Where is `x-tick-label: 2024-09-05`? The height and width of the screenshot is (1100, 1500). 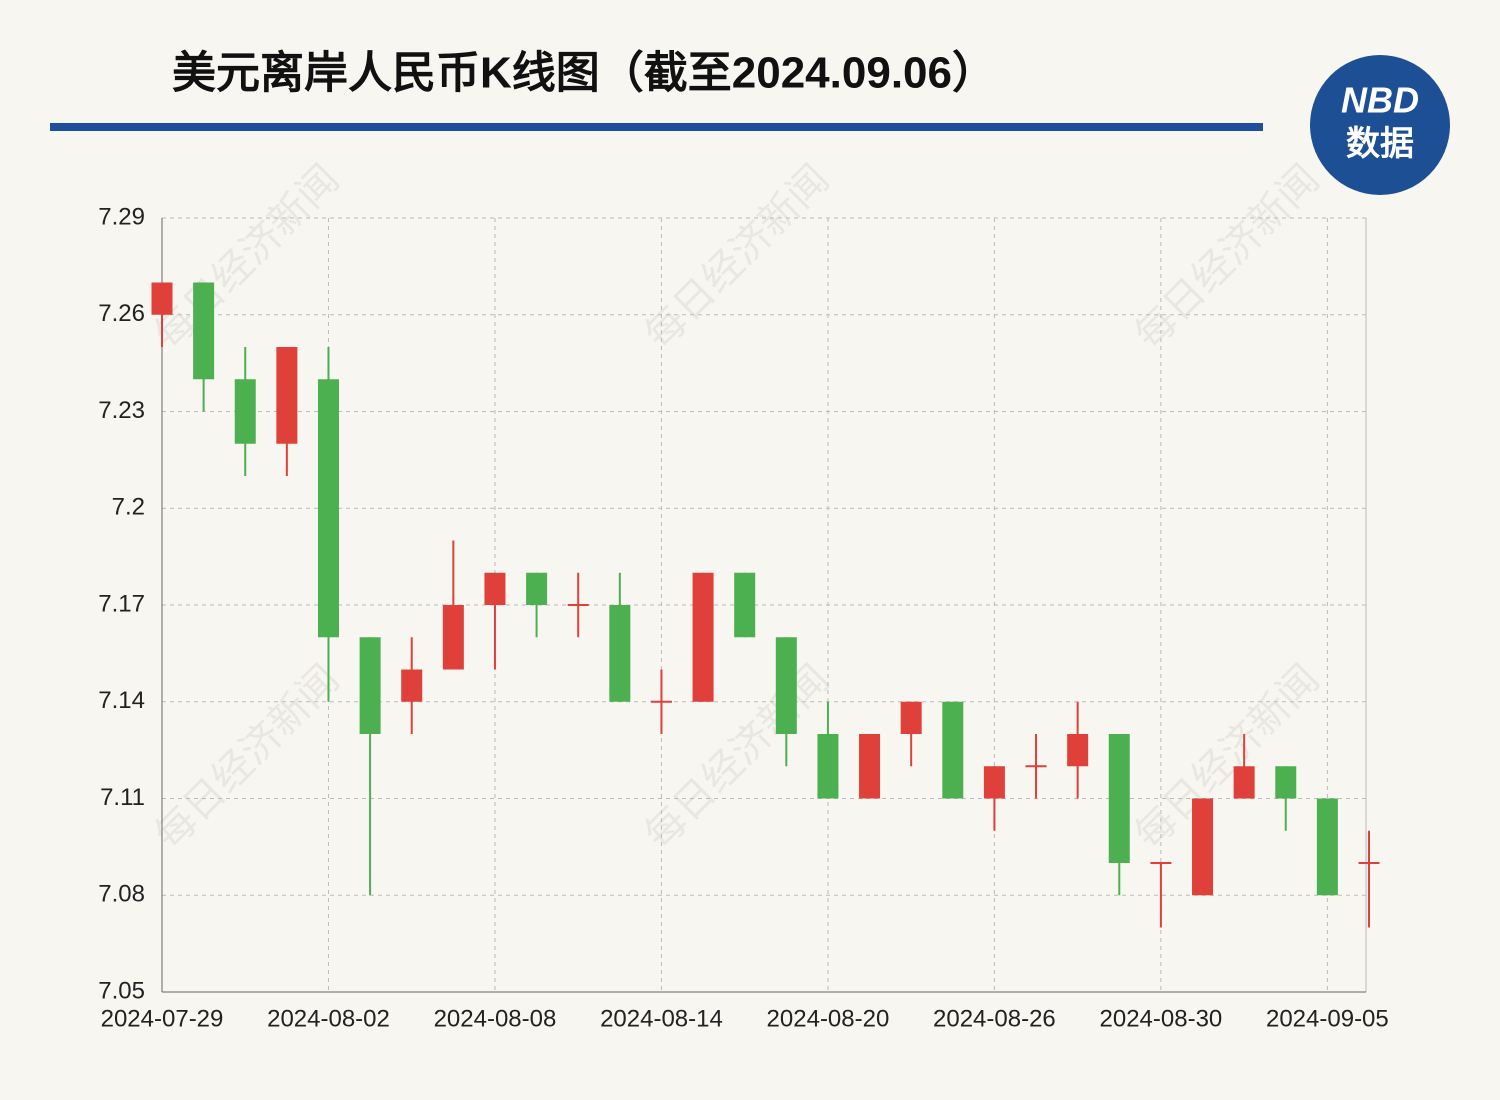 x-tick-label: 2024-09-05 is located at coordinates (1327, 1018).